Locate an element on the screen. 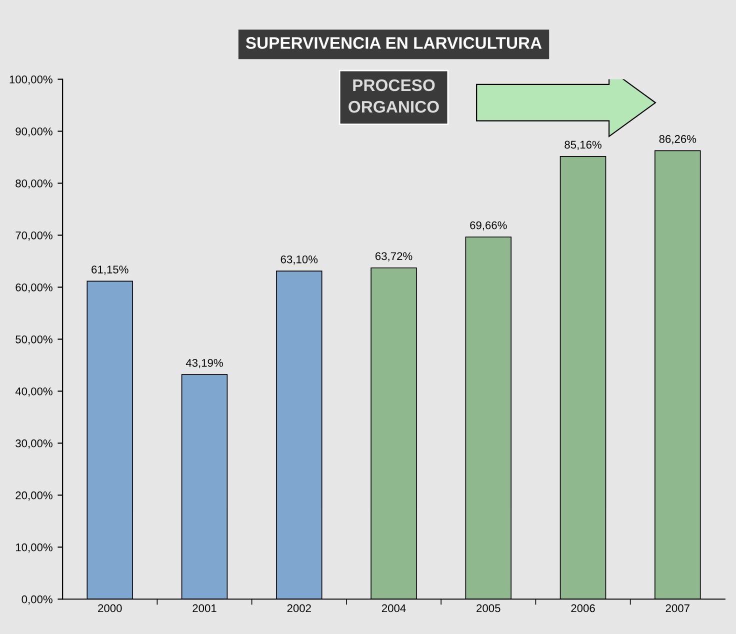  data-label: 43,19% is located at coordinates (204, 363).